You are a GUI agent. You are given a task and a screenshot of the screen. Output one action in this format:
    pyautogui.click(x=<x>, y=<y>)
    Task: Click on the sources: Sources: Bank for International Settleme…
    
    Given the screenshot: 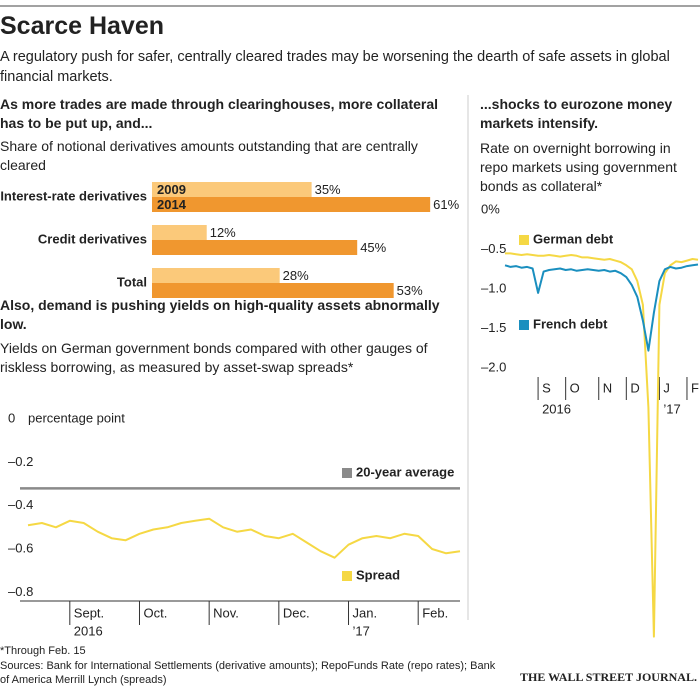 What is the action you would take?
    pyautogui.click(x=248, y=673)
    